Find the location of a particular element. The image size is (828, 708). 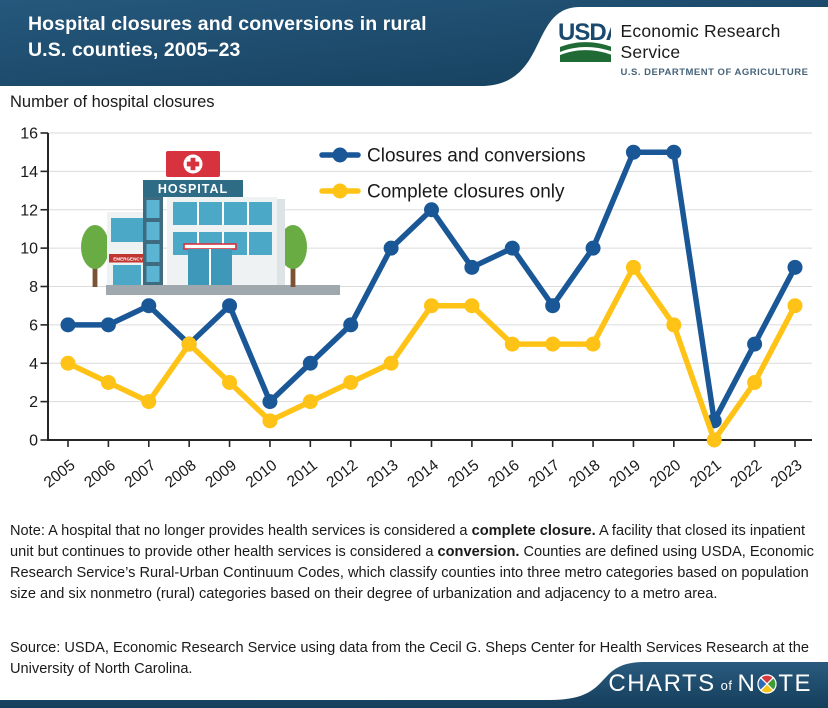

brand-note-te: TE is located at coordinates (795, 683).